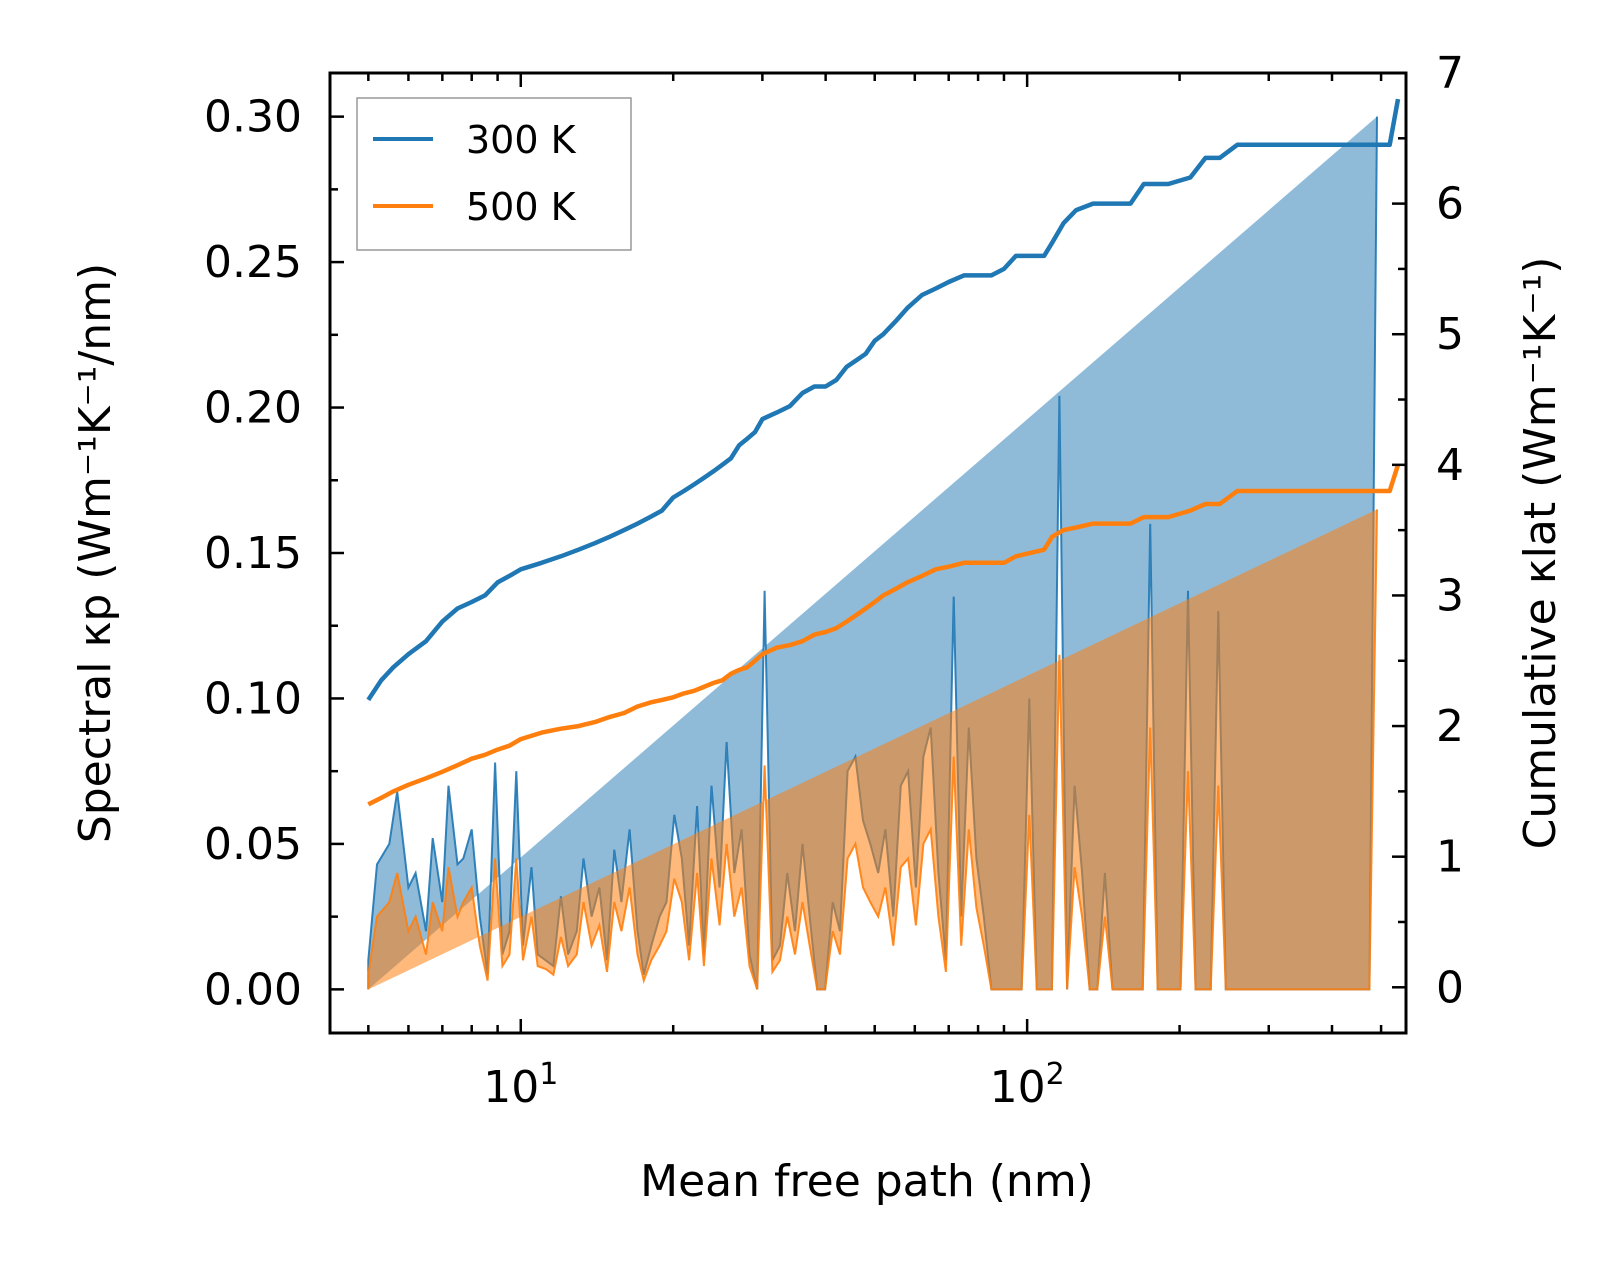  I want to click on y-tick-label-right: 3, so click(1450, 595).